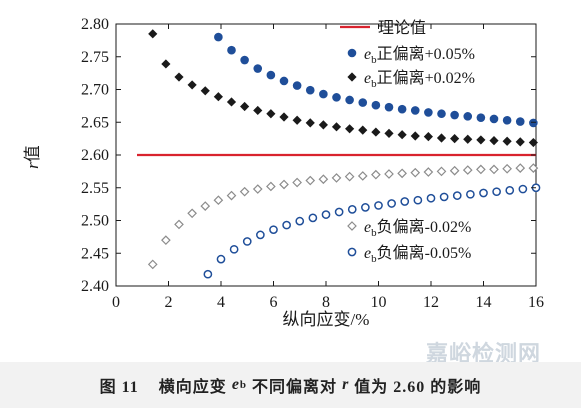 The height and width of the screenshot is (408, 581). Describe the element at coordinates (95, 57) in the screenshot. I see `y-tick-label: 2.75` at that location.